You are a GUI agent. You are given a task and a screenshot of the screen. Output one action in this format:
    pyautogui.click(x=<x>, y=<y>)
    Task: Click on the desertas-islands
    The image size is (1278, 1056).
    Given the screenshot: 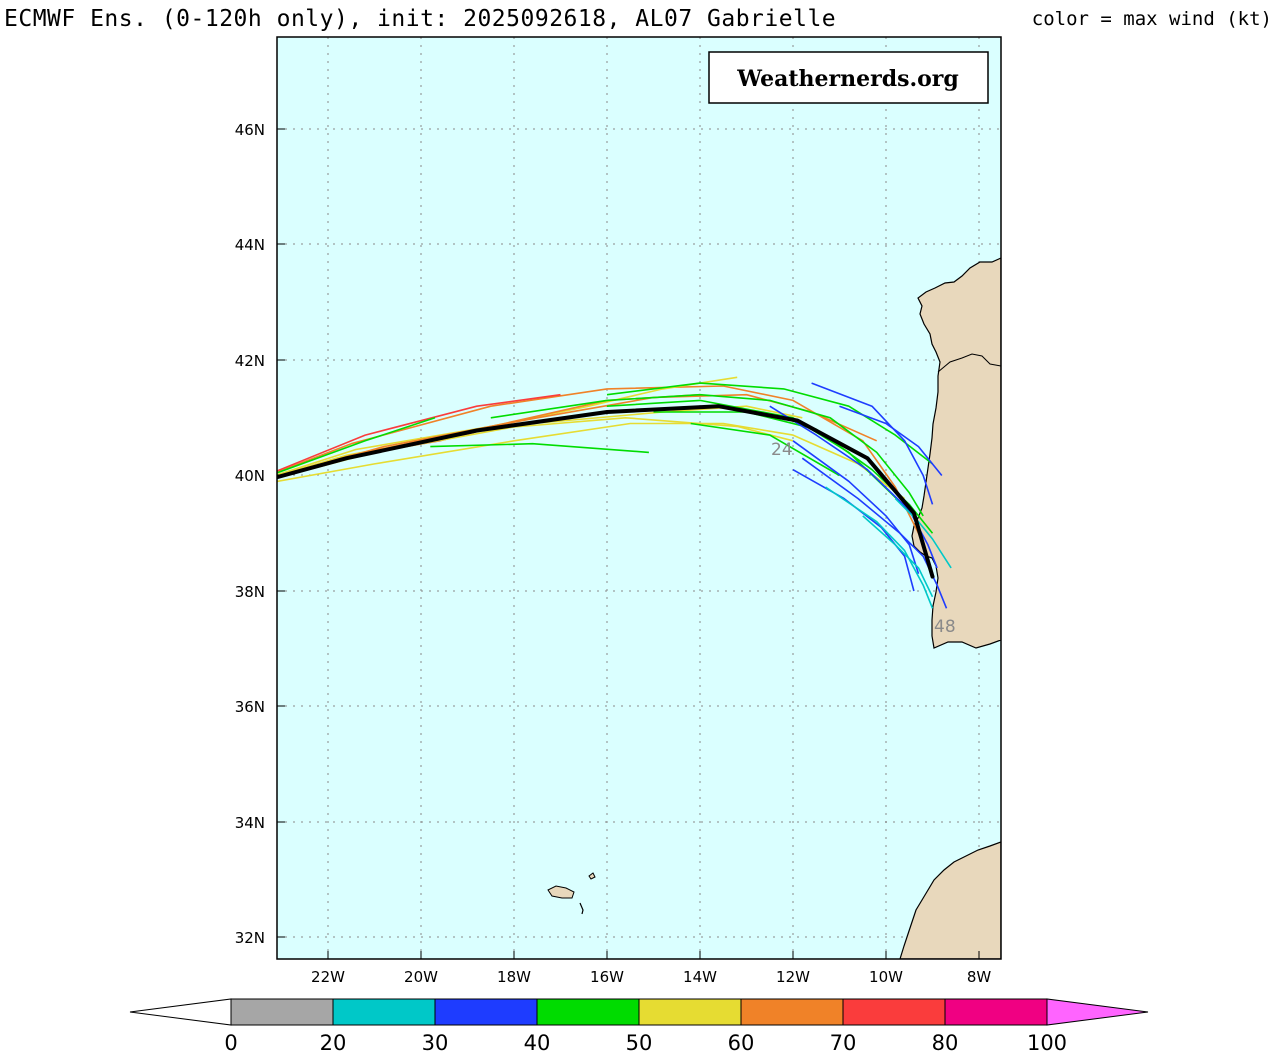 What is the action you would take?
    pyautogui.click(x=581, y=908)
    